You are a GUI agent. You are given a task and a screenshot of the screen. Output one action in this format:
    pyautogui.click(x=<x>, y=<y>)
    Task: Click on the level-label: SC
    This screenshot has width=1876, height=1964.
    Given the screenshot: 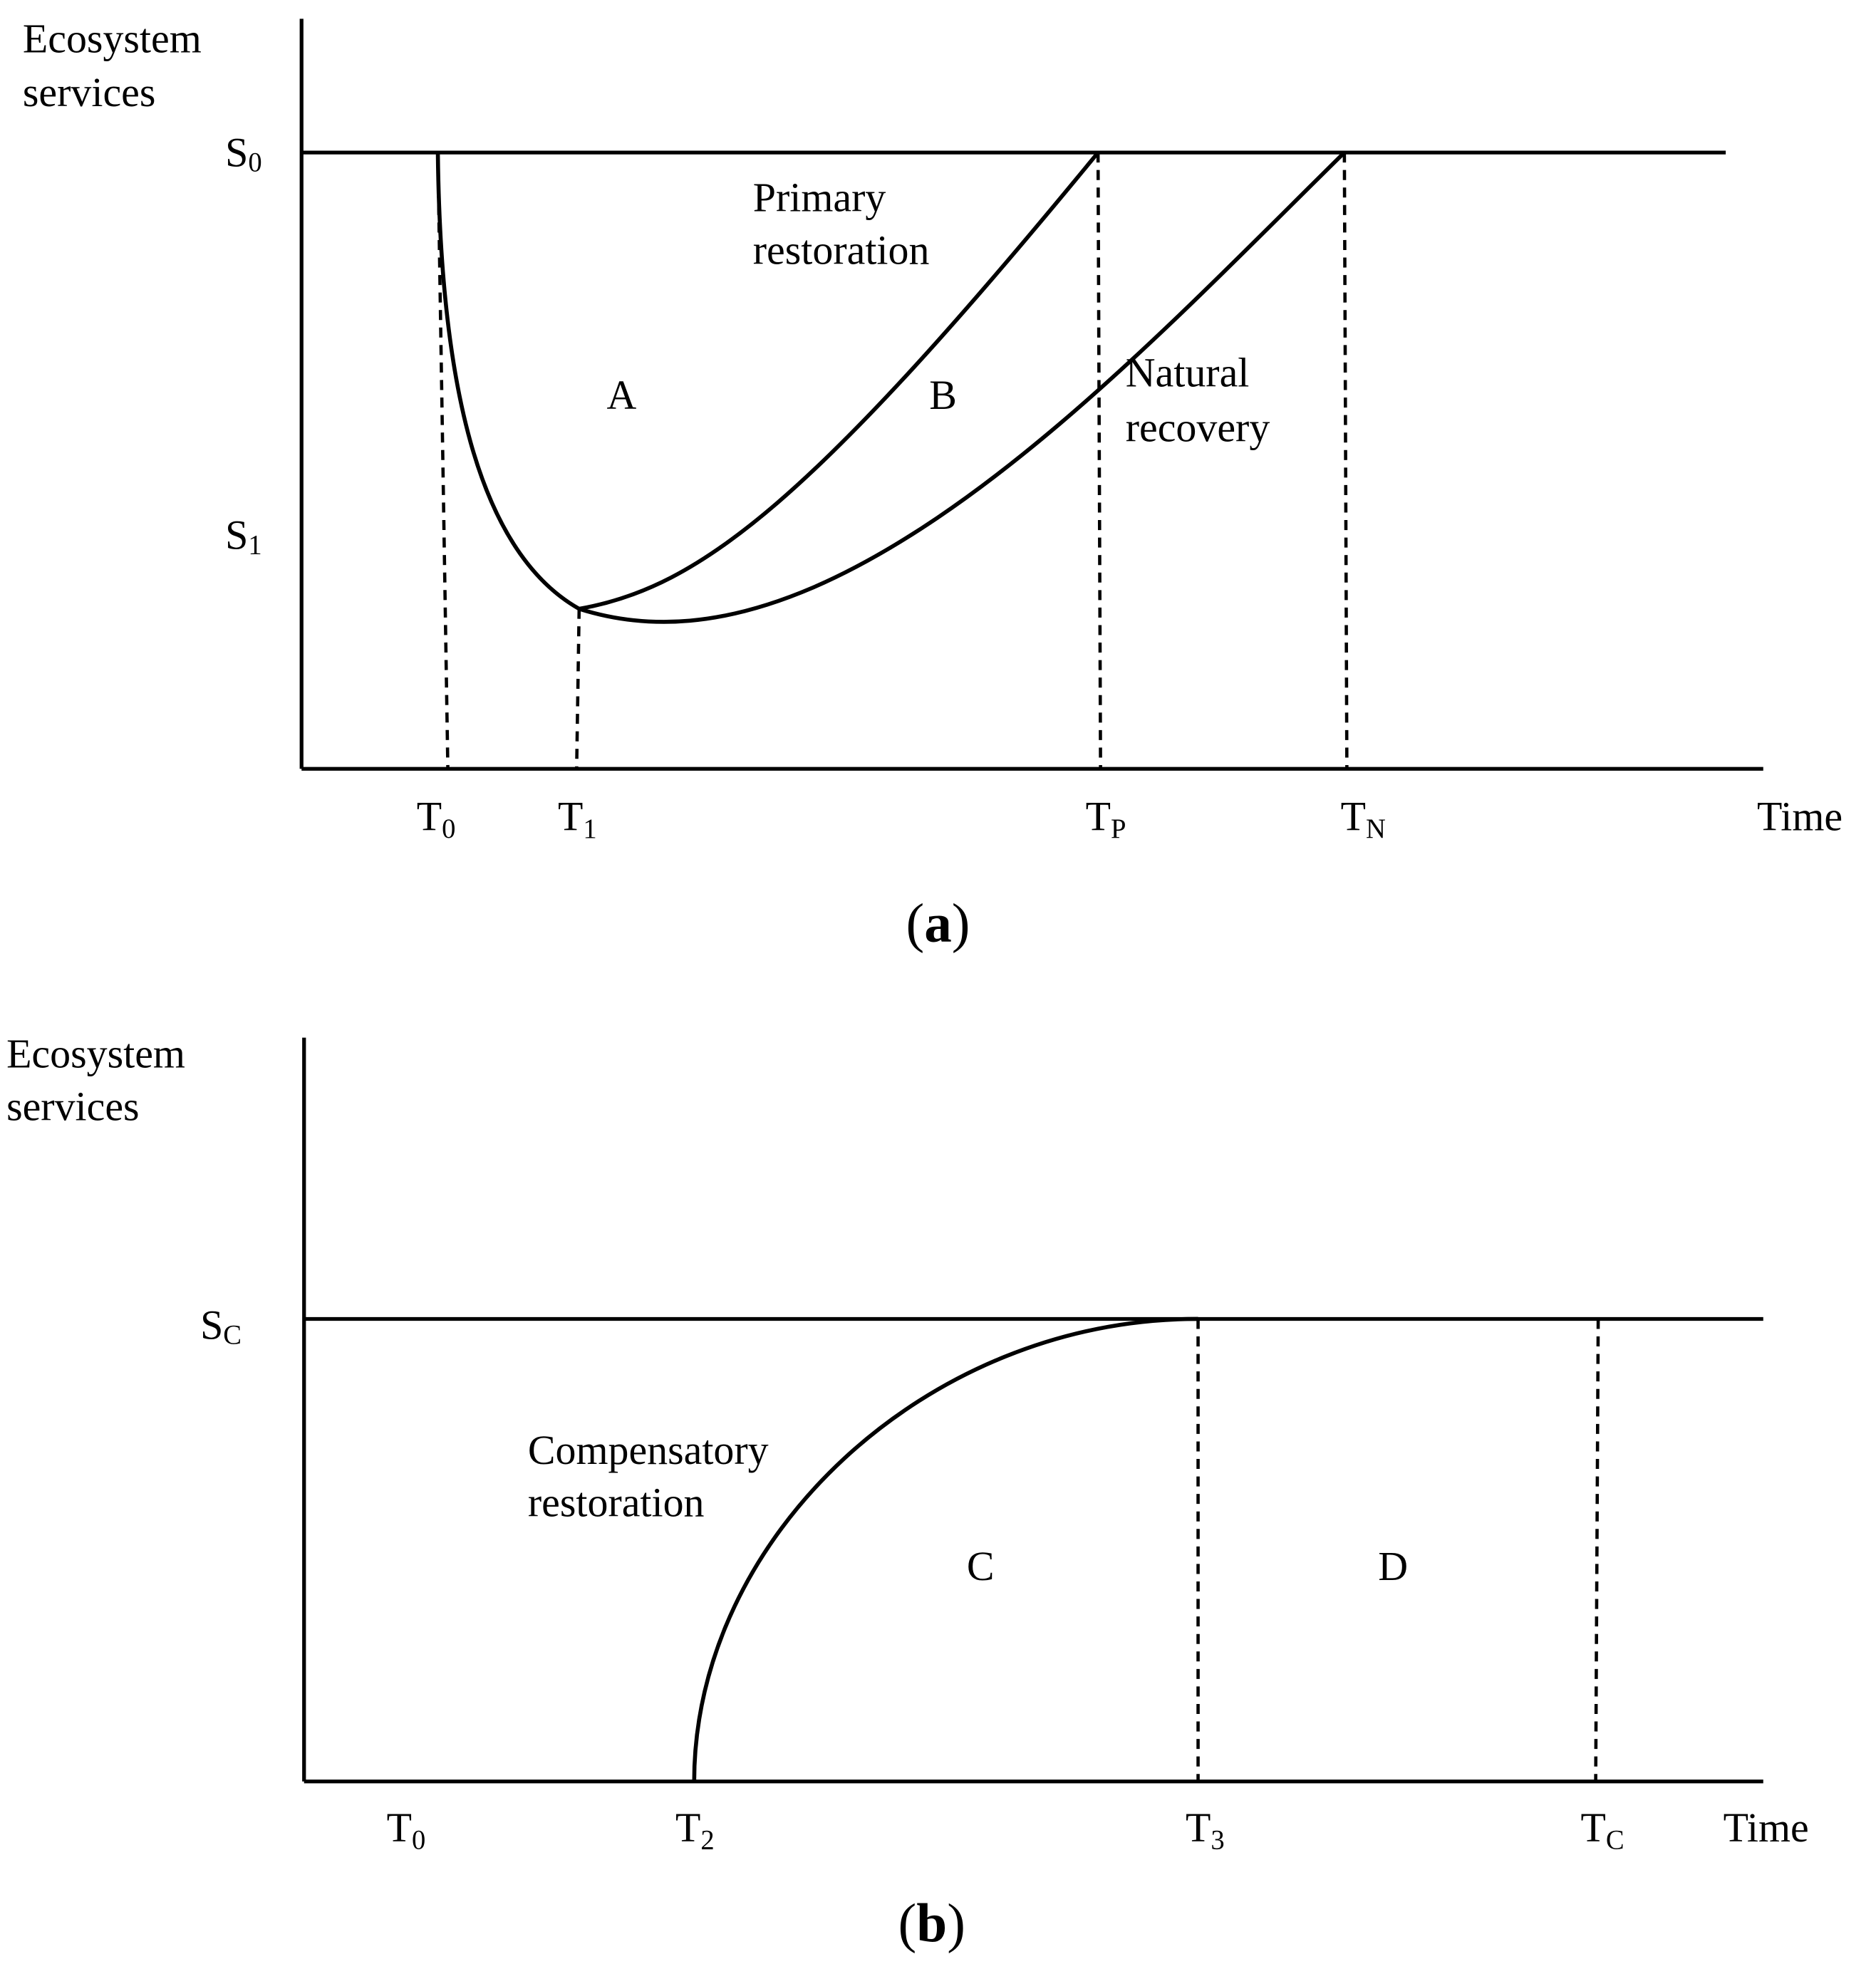 What is the action you would take?
    pyautogui.click(x=221, y=1327)
    